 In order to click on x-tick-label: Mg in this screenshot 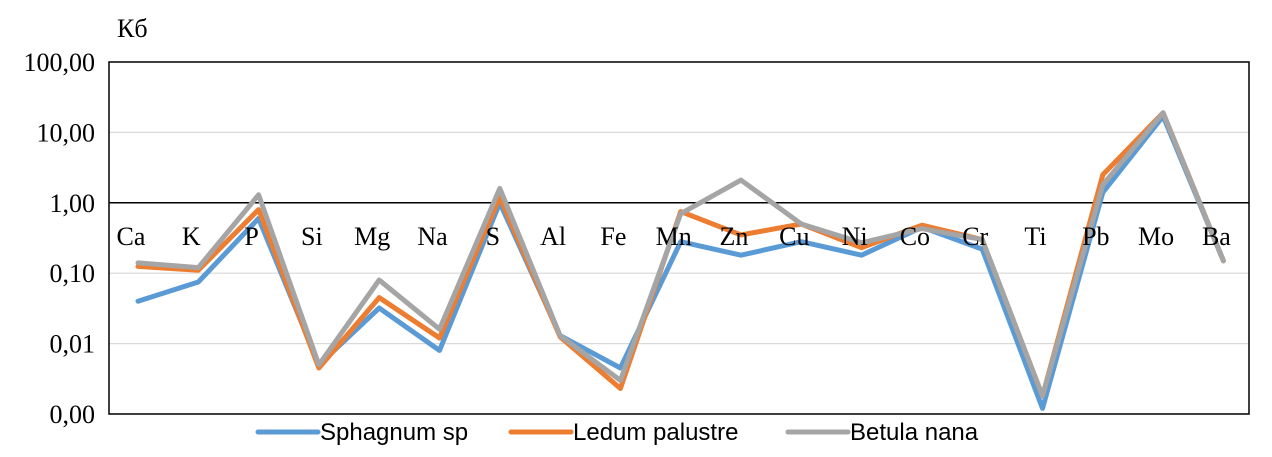, I will do `click(372, 236)`.